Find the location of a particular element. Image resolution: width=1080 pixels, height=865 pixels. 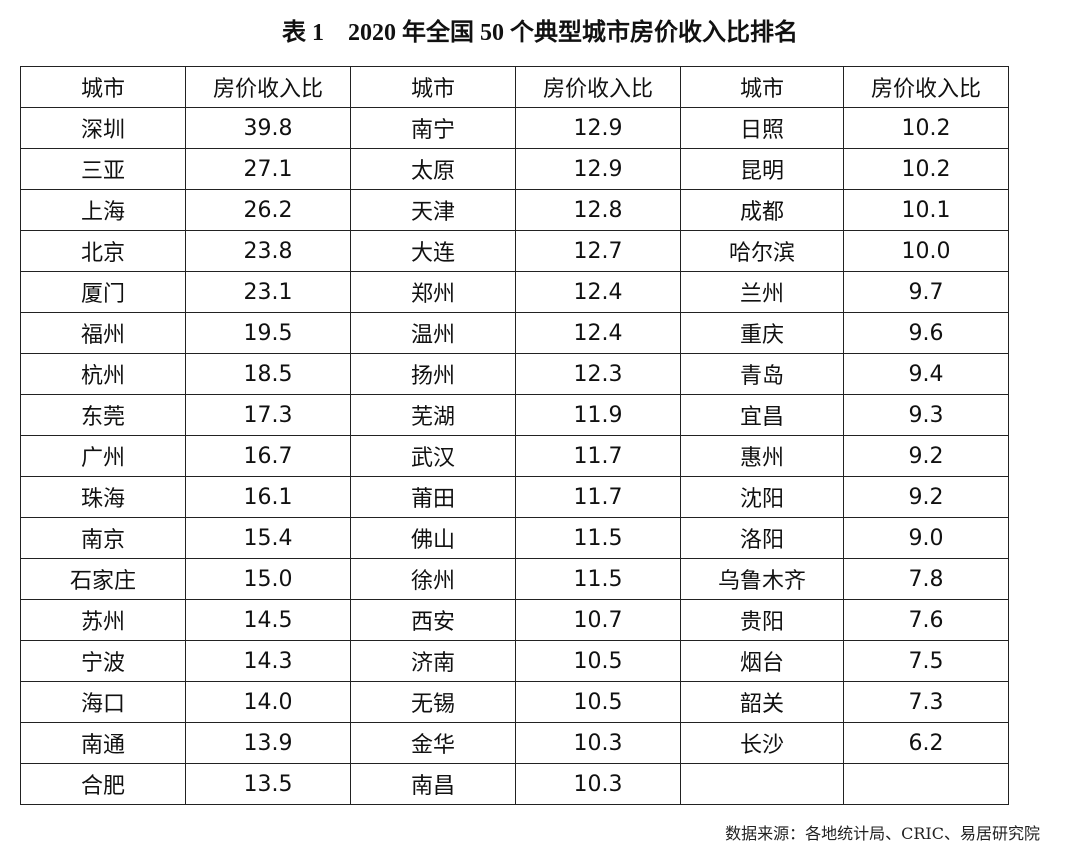

table-cell: 天津 is located at coordinates (433, 210).